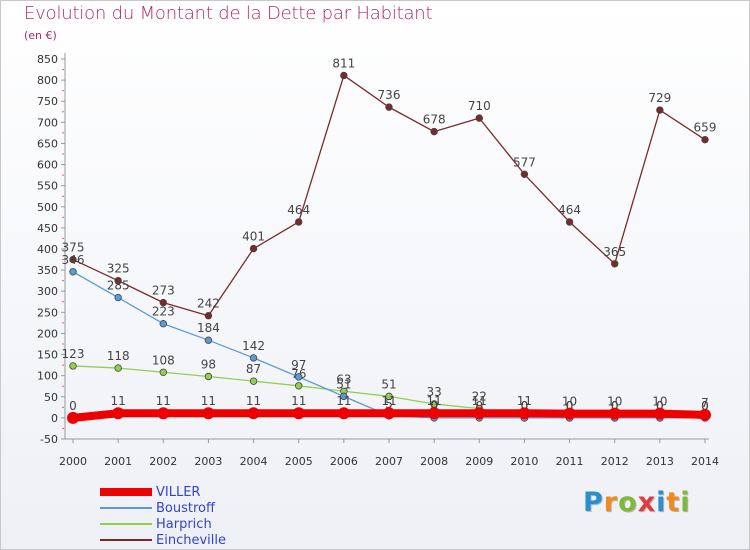  What do you see at coordinates (51, 397) in the screenshot?
I see `y-tick-label: 50` at bounding box center [51, 397].